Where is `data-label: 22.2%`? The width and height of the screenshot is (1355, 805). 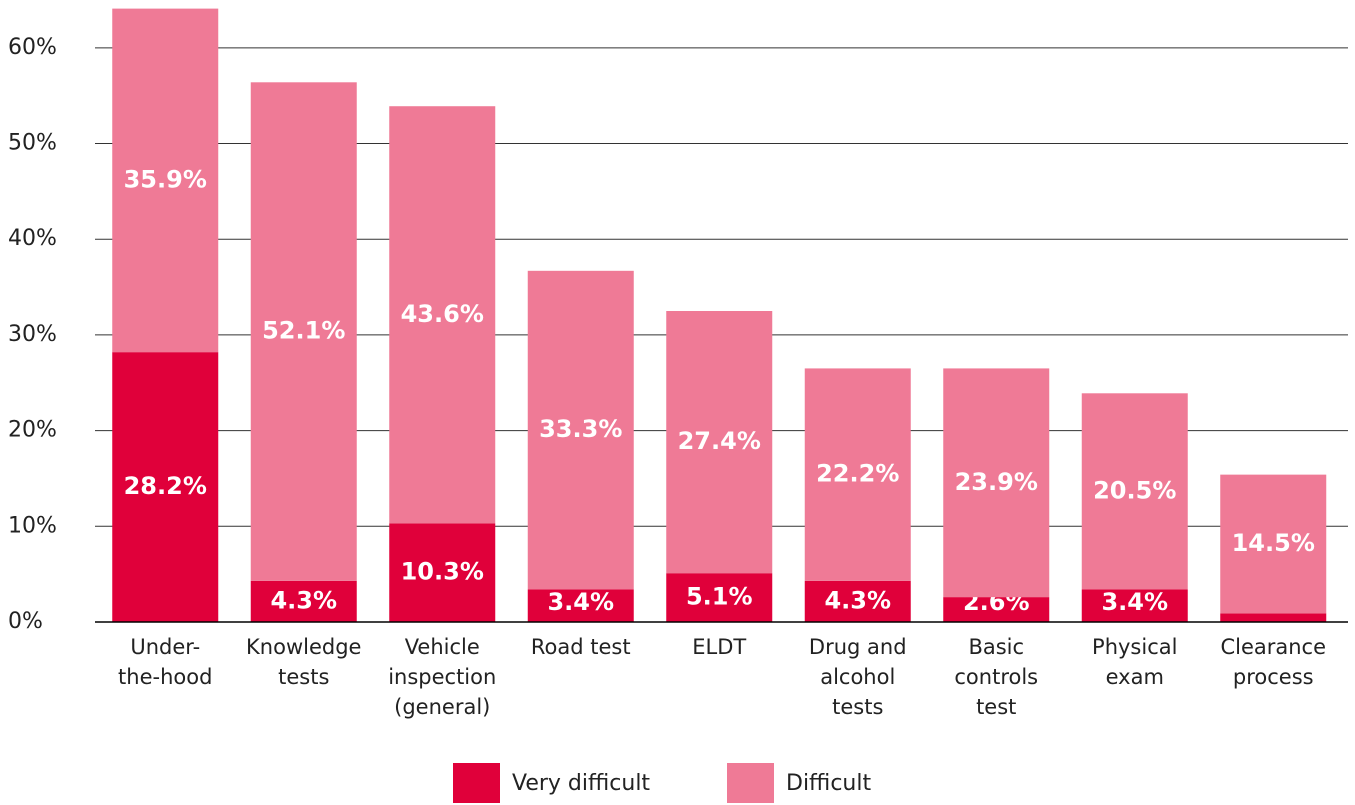
data-label: 22.2% is located at coordinates (857, 474).